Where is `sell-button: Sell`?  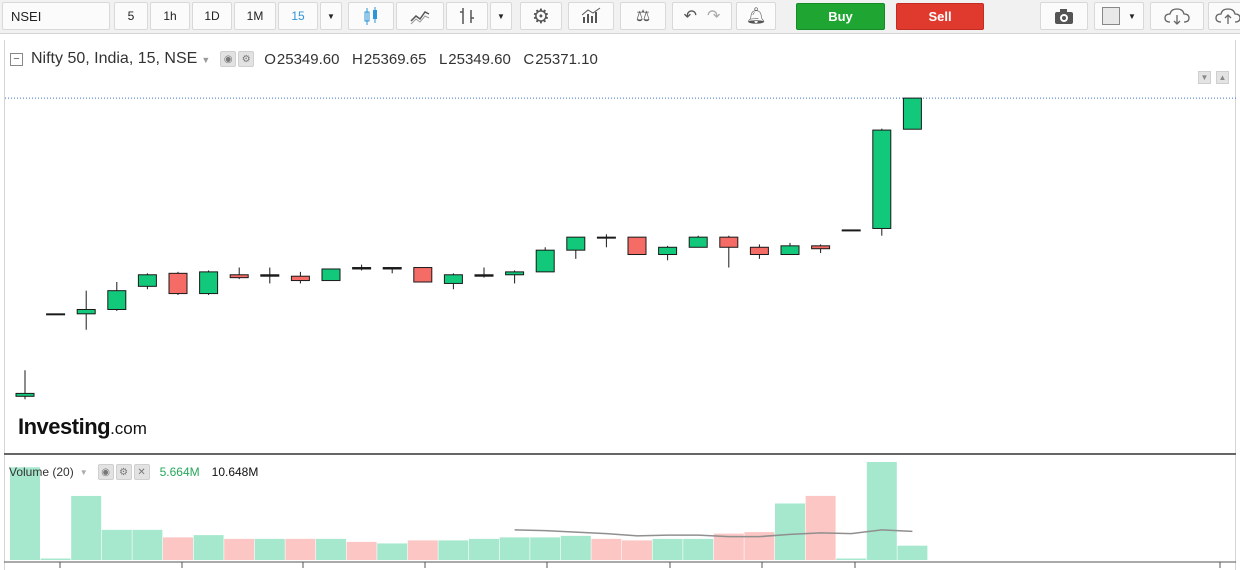 sell-button: Sell is located at coordinates (940, 16).